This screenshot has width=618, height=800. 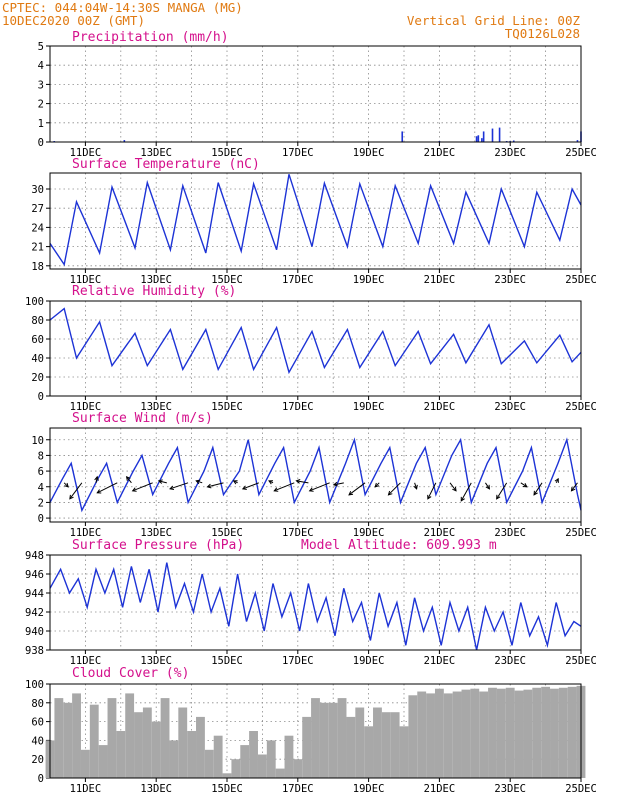 What do you see at coordinates (315, 94) in the screenshot?
I see `precip-frame` at bounding box center [315, 94].